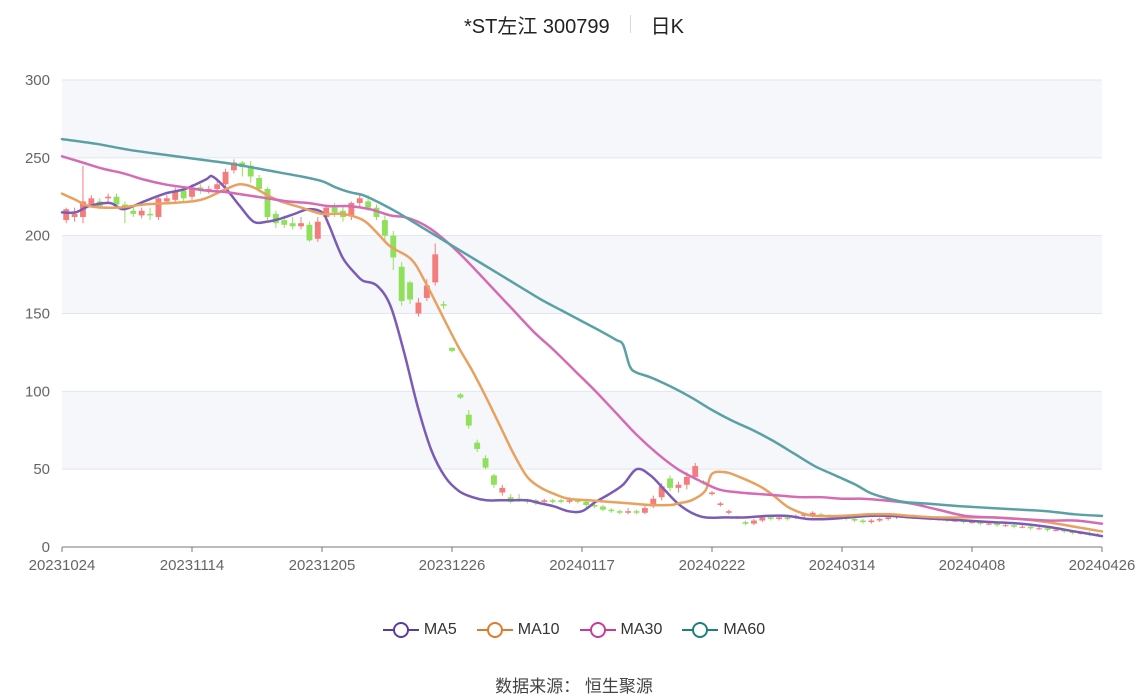  What do you see at coordinates (419, 630) in the screenshot?
I see `legend-item-ma5: MA5` at bounding box center [419, 630].